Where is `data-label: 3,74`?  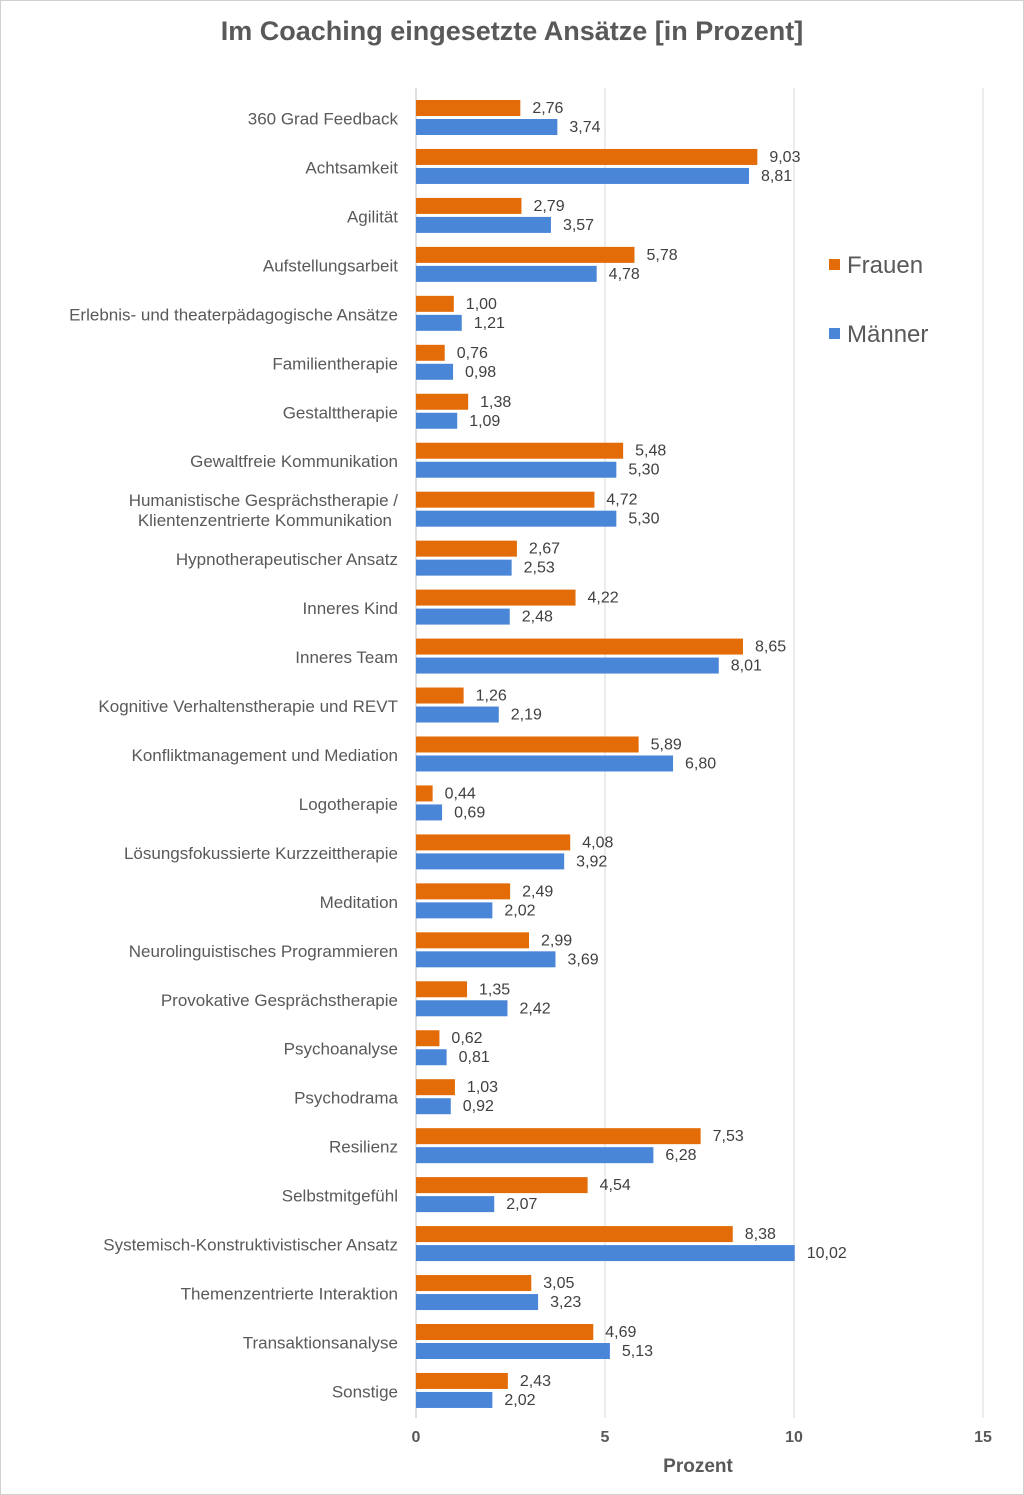 data-label: 3,74 is located at coordinates (584, 127).